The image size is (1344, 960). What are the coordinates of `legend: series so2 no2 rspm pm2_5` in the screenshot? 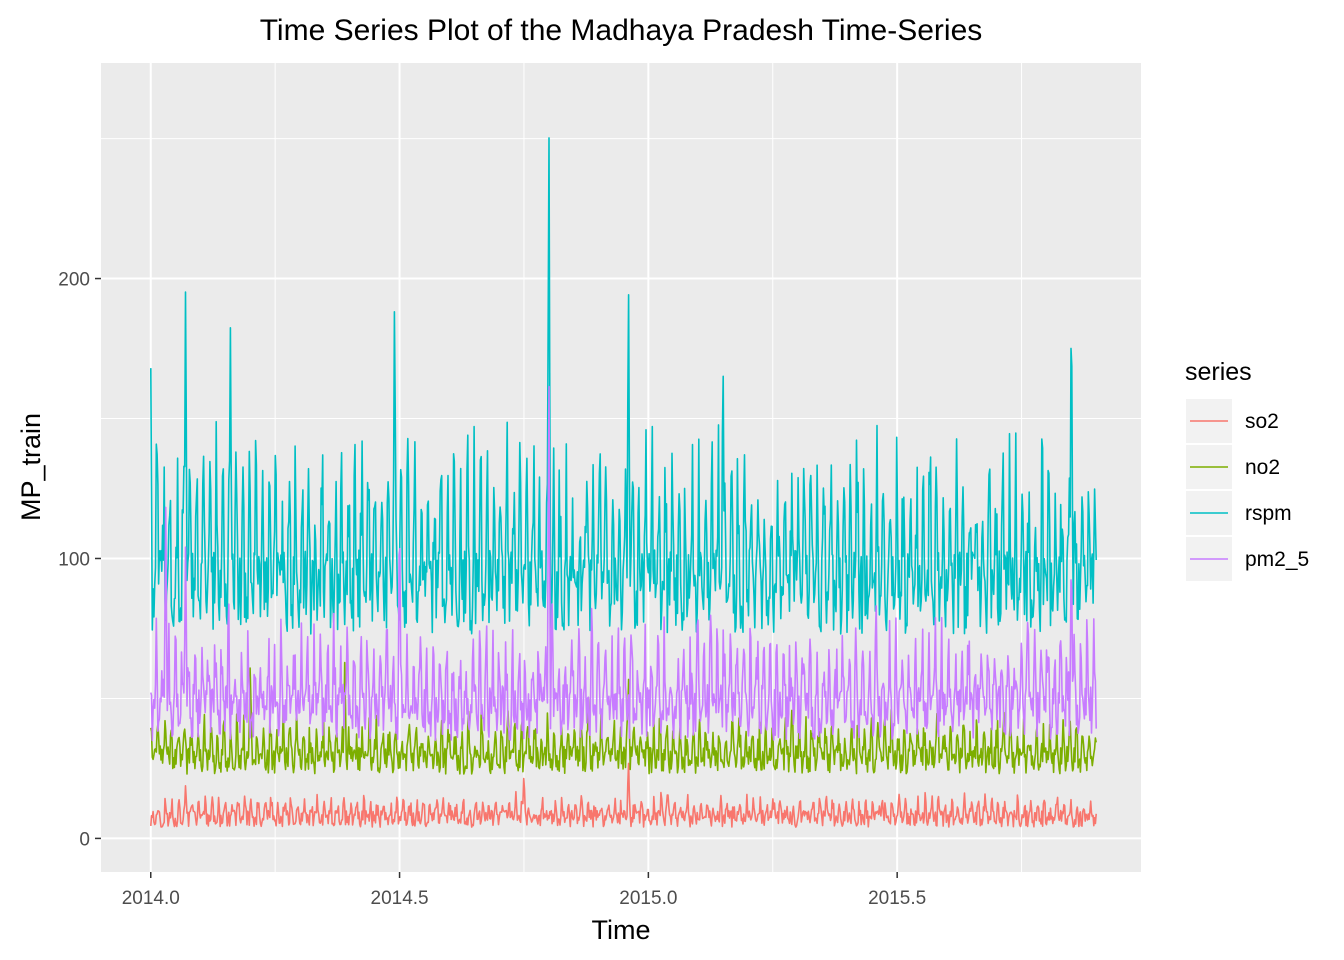 It's located at (1247, 469).